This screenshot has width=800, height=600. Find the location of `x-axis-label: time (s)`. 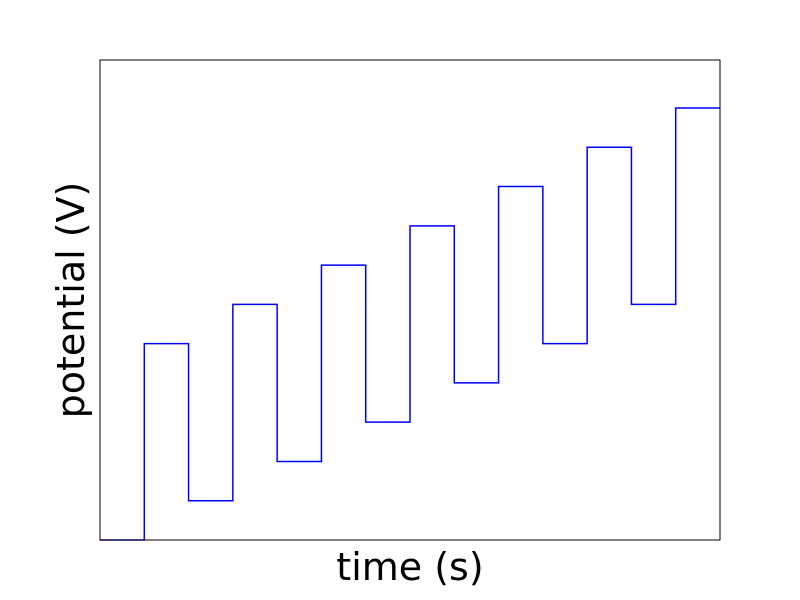

x-axis-label: time (s) is located at coordinates (409, 567).